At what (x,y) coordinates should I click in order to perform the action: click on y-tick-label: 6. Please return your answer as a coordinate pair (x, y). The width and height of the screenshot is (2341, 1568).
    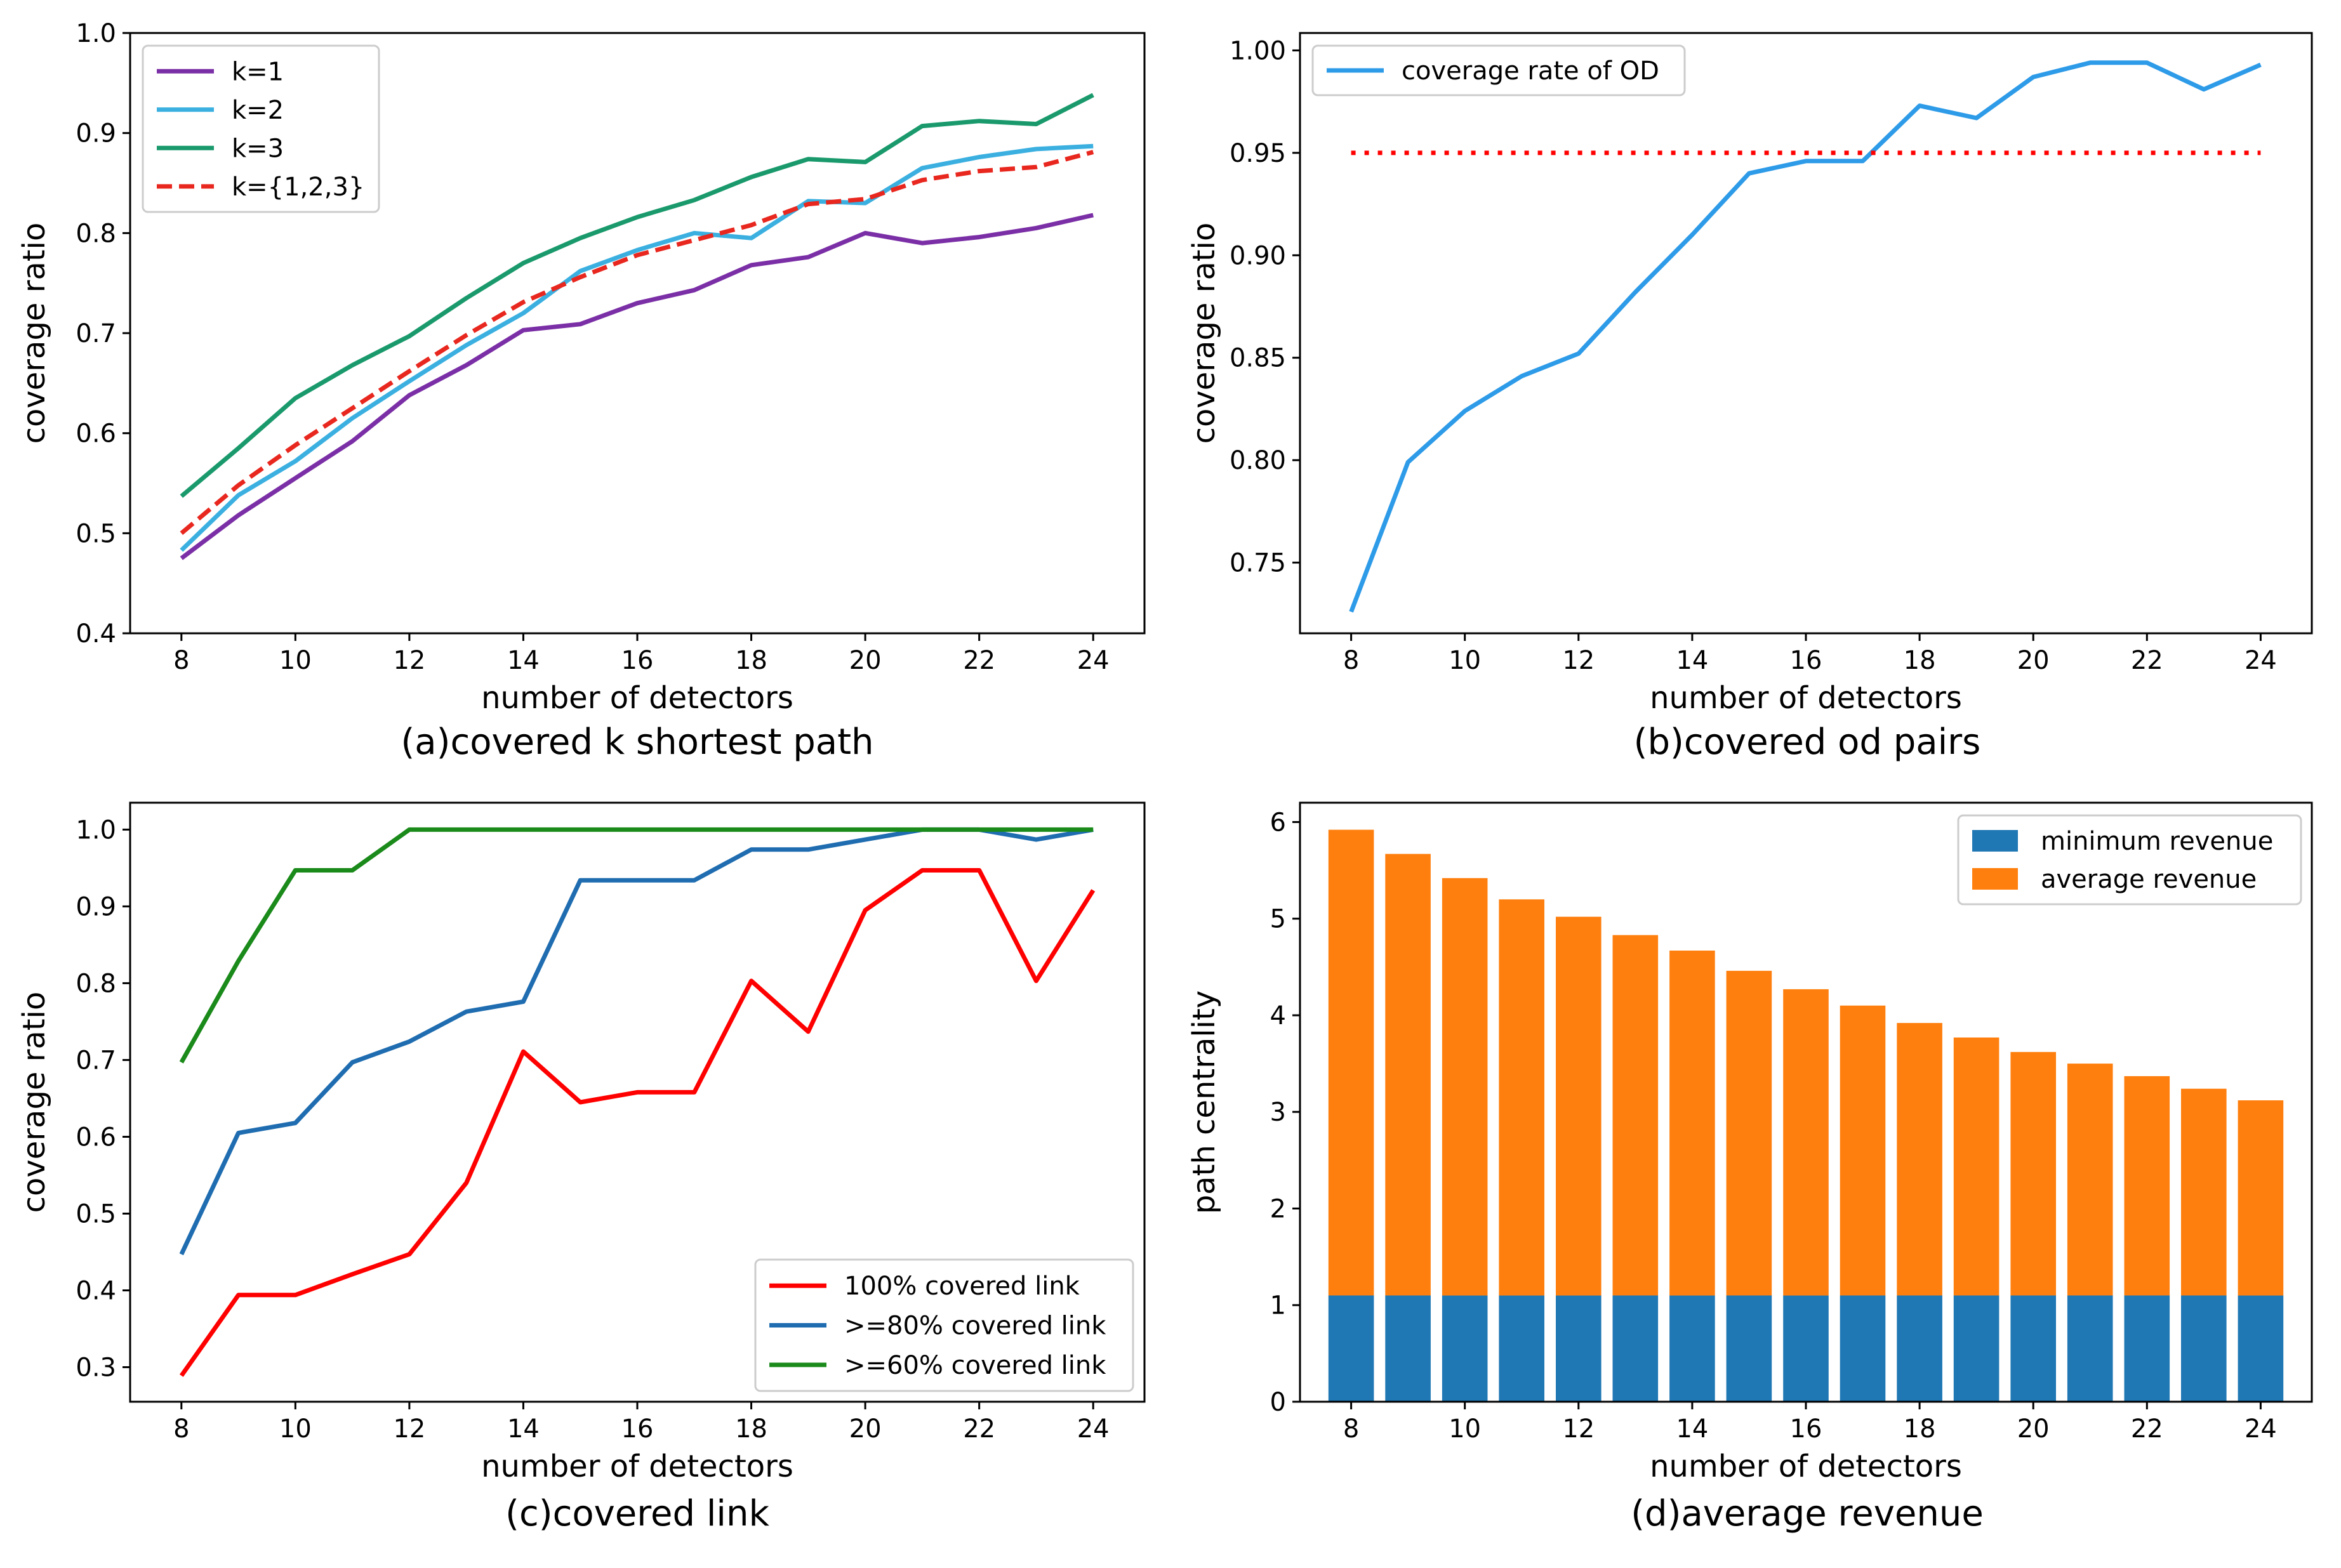
    Looking at the image, I should click on (1278, 822).